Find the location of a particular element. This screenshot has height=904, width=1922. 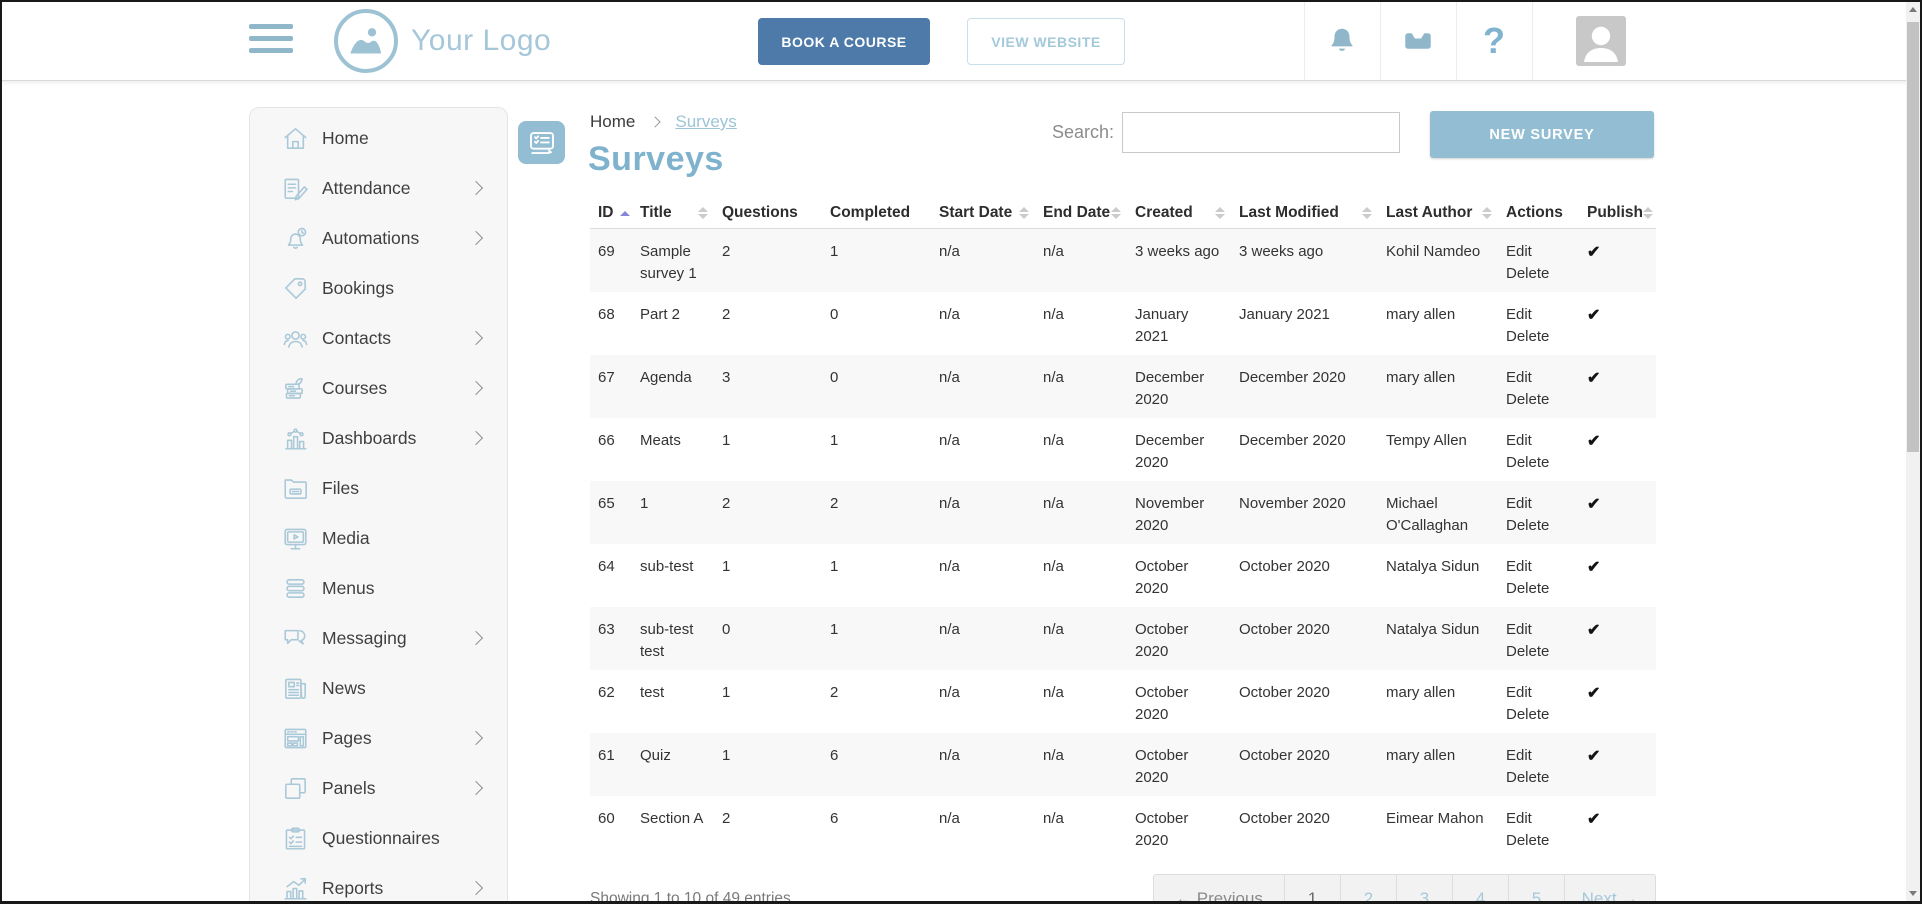

sidebar-item-files: Files is located at coordinates (378, 488).